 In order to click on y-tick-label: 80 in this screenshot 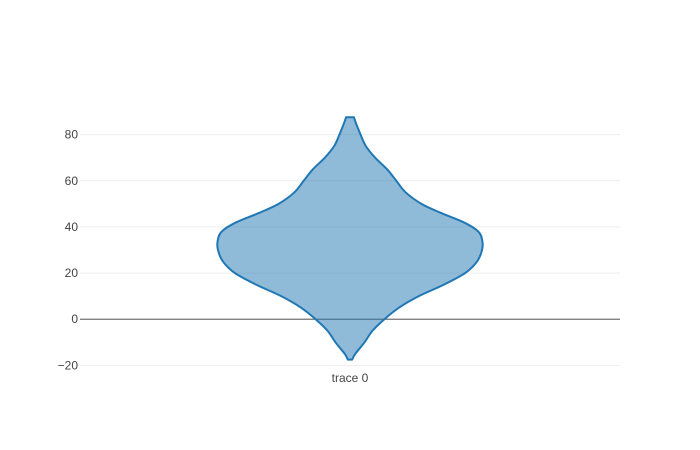, I will do `click(72, 135)`.